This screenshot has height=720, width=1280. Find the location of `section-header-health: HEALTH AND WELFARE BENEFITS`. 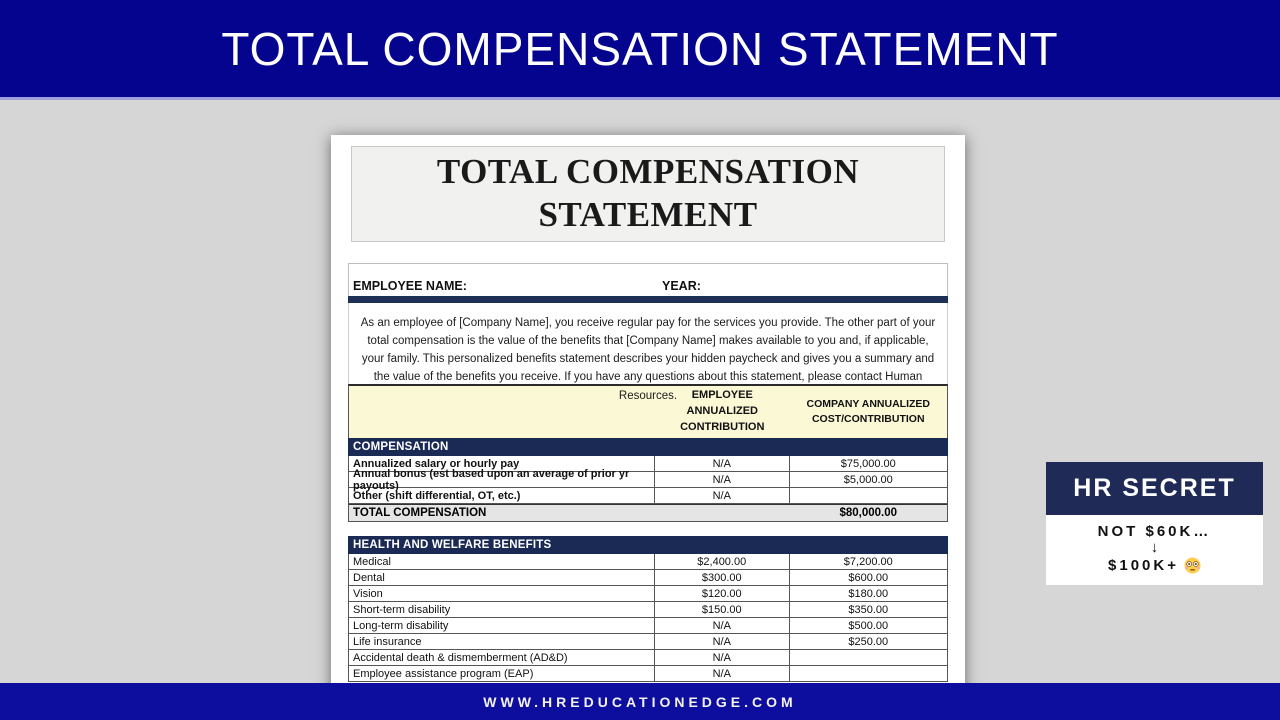

section-header-health: HEALTH AND WELFARE BENEFITS is located at coordinates (648, 545).